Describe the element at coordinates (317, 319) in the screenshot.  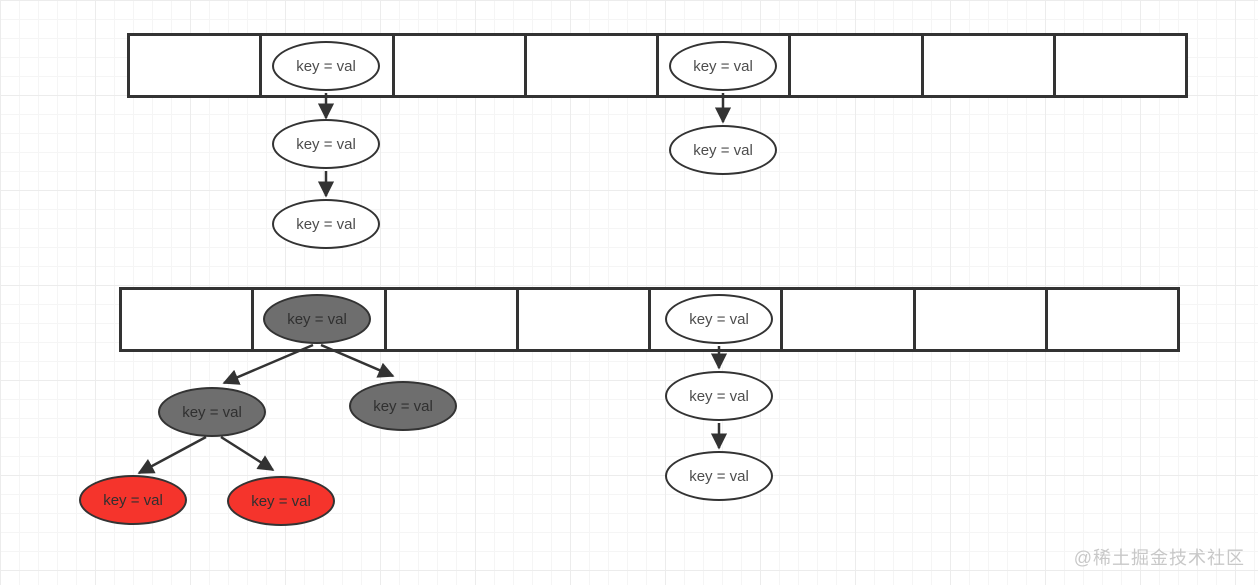
I see `rbtree-root-node: key = val` at that location.